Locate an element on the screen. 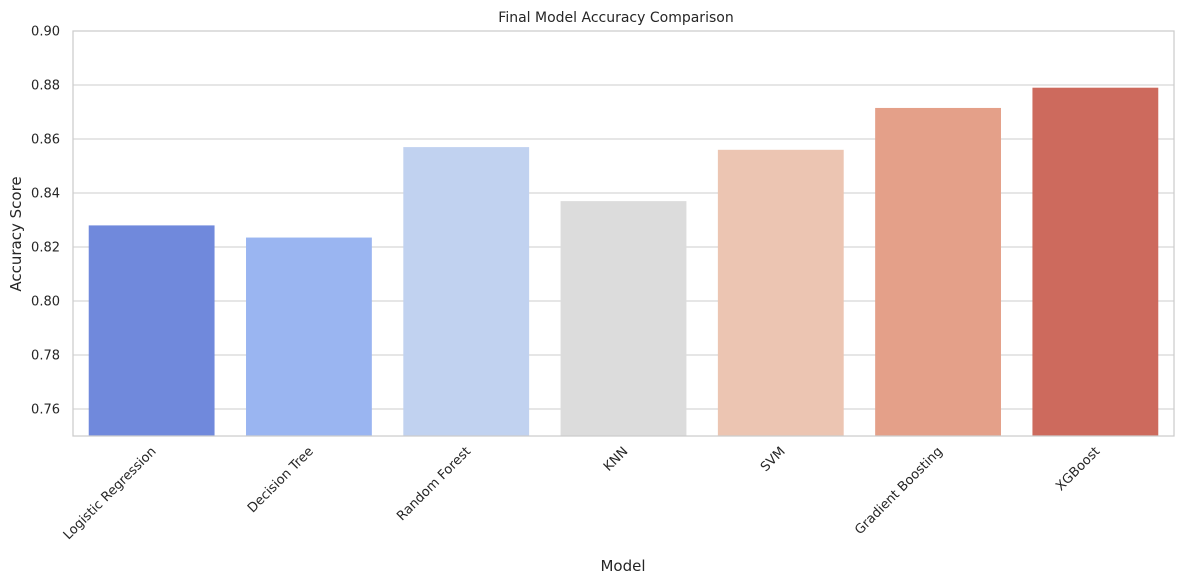  y-tick-label: 0.78 is located at coordinates (45, 356).